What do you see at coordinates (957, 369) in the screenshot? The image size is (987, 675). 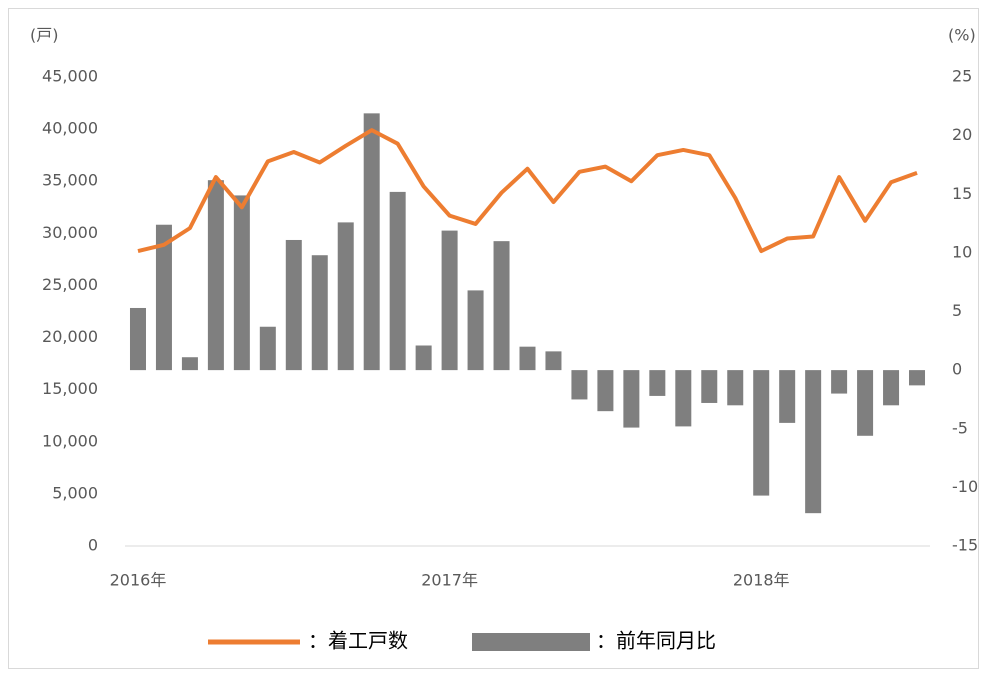 I see `y2-tick-label: 0` at bounding box center [957, 369].